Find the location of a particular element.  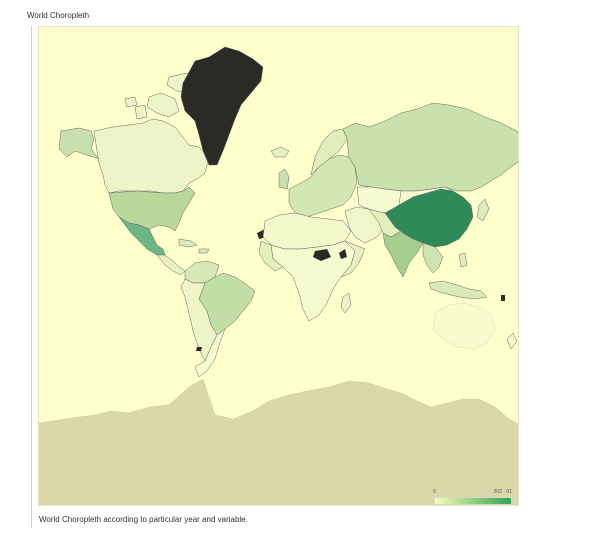

region-philippines is located at coordinates (463, 260).